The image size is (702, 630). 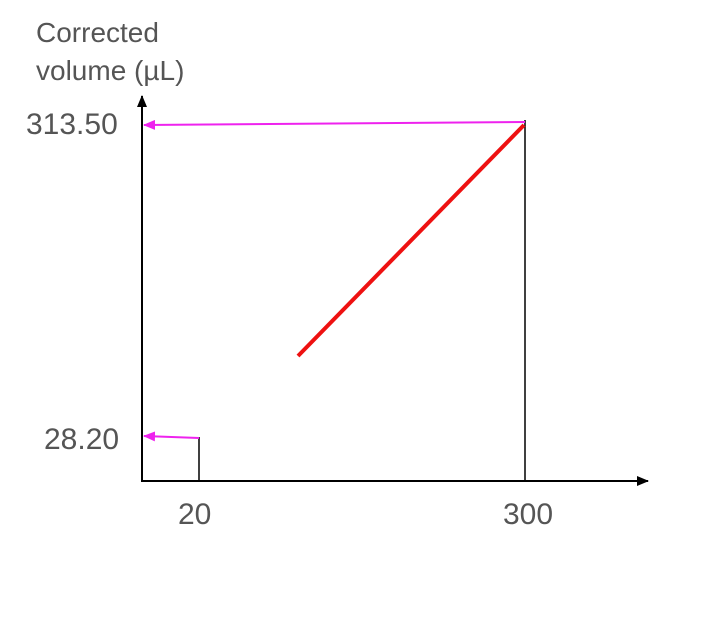 What do you see at coordinates (110, 70) in the screenshot?
I see `y-axis-label-line2: volume (µL)` at bounding box center [110, 70].